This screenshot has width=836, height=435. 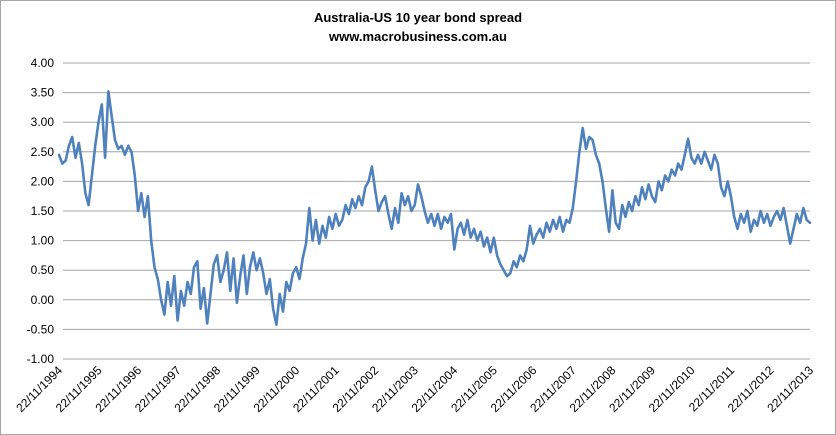 I want to click on chart-subtitle: www.macrobusiness.com.au, so click(x=418, y=36).